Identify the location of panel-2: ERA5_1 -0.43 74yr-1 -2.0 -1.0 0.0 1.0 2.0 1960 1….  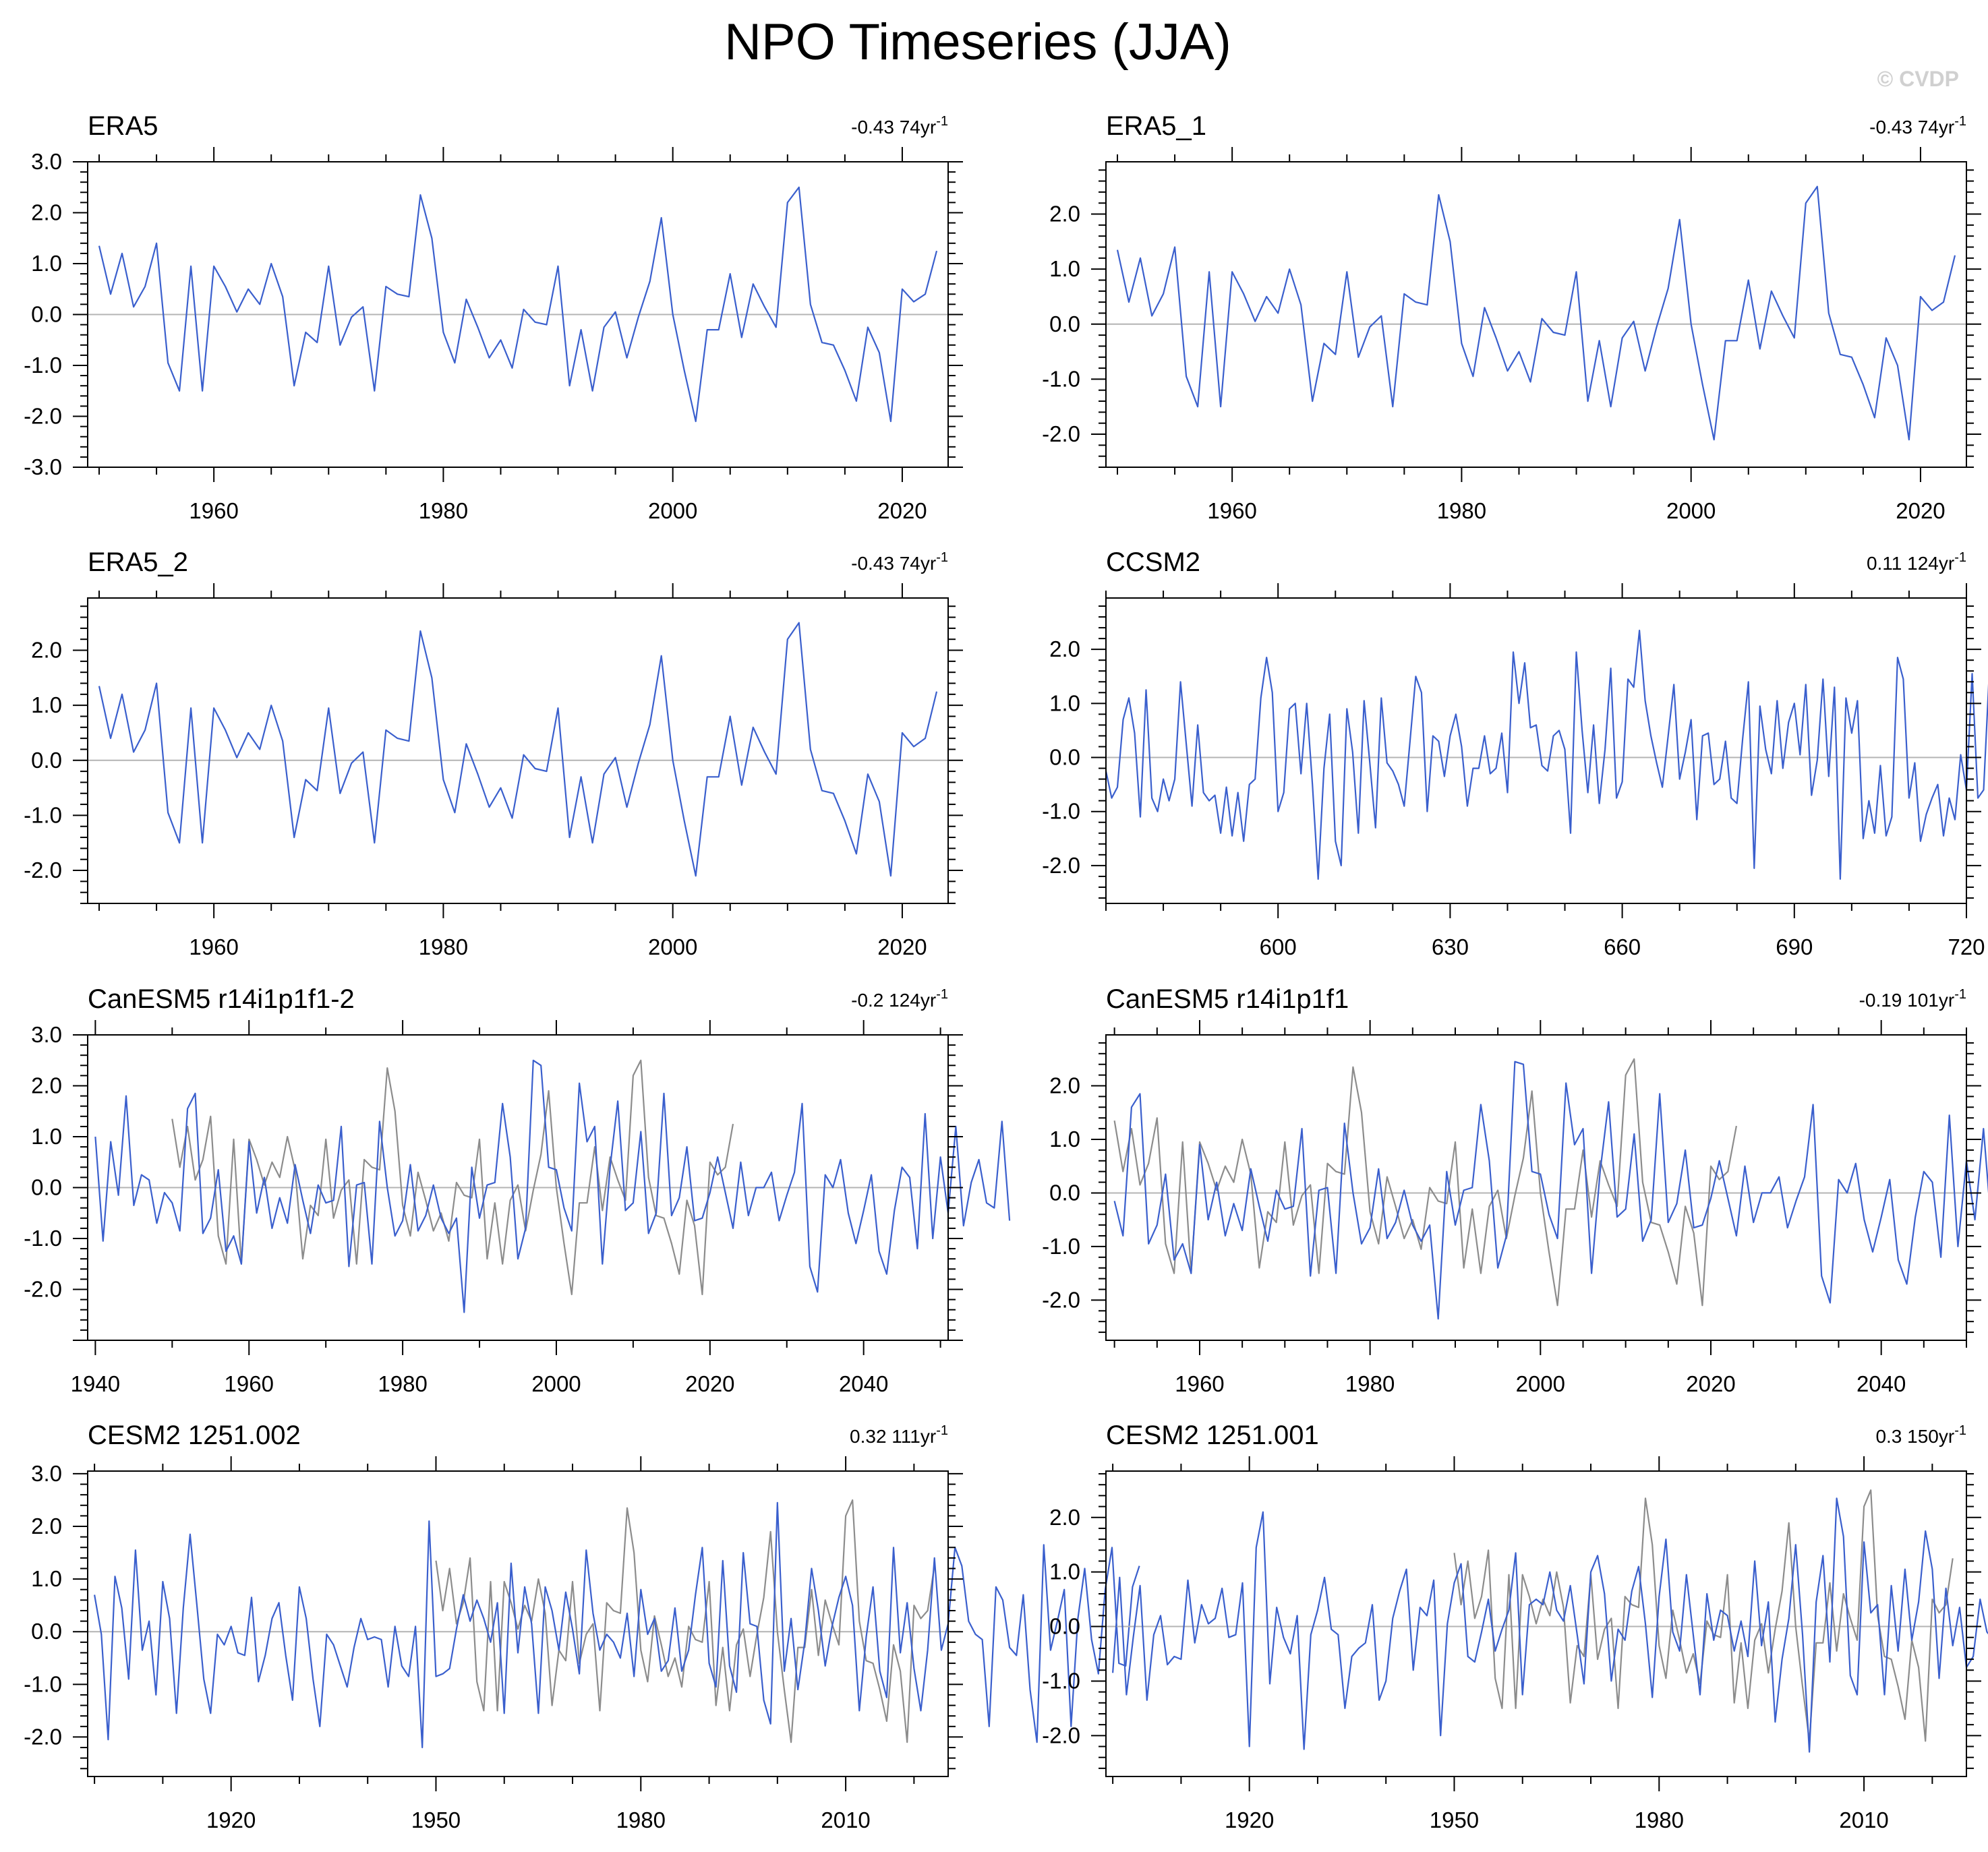
(1511, 317).